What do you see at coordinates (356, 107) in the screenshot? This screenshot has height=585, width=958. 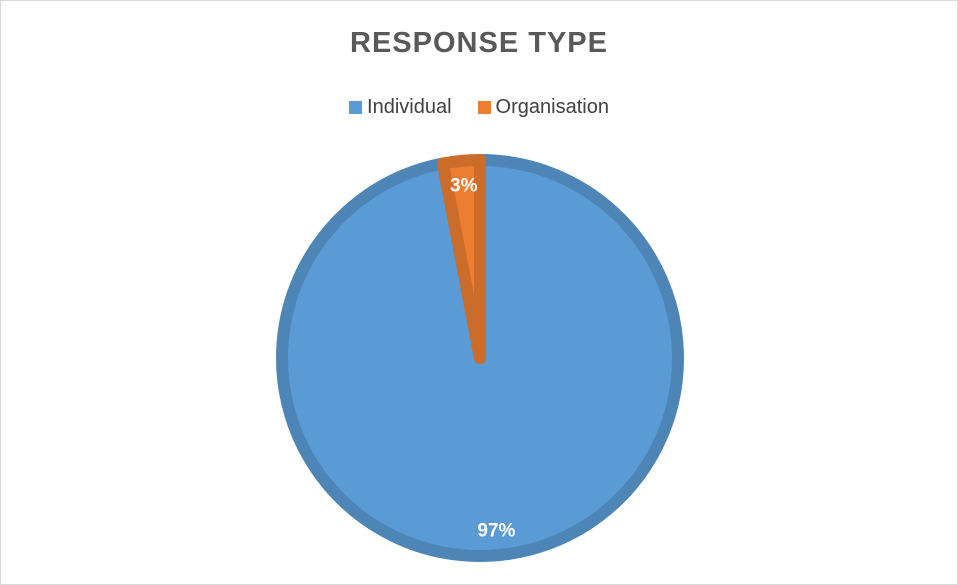 I see `legend-swatch-individual` at bounding box center [356, 107].